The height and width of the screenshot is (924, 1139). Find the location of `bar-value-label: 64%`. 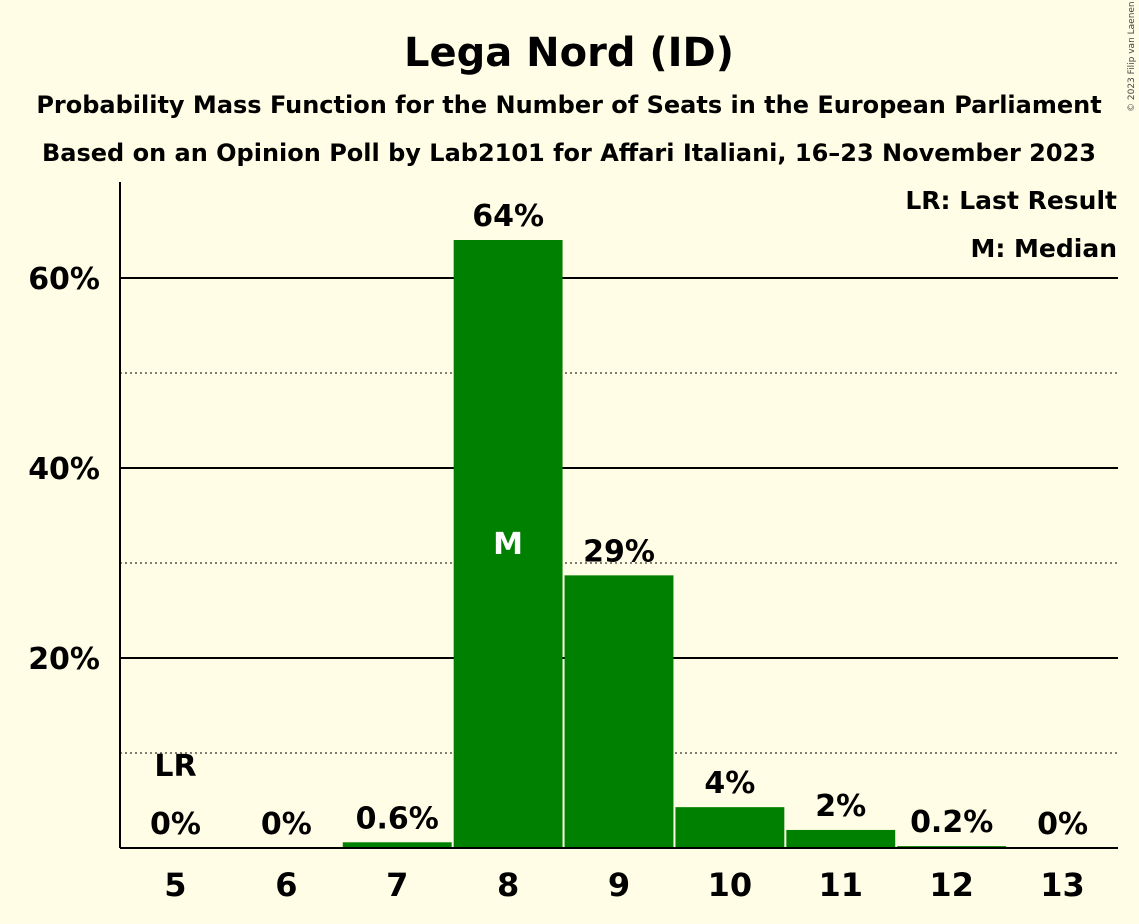

bar-value-label: 64% is located at coordinates (508, 216).